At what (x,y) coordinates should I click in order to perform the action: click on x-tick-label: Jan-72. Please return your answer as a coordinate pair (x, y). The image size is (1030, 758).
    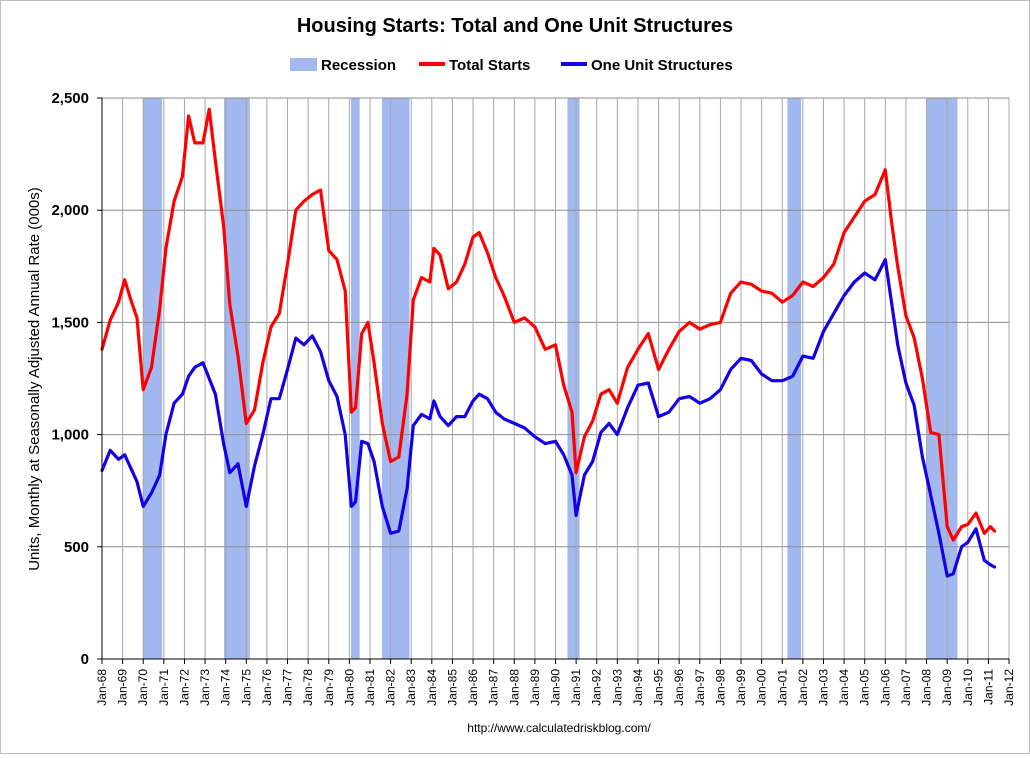
    Looking at the image, I should click on (185, 687).